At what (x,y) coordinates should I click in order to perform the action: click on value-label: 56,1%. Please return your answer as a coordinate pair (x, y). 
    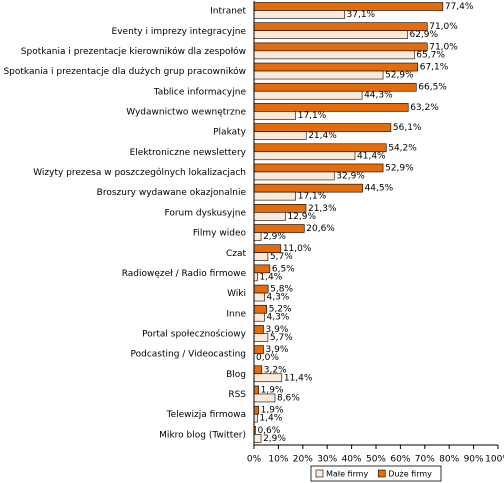
    Looking at the image, I should click on (407, 128).